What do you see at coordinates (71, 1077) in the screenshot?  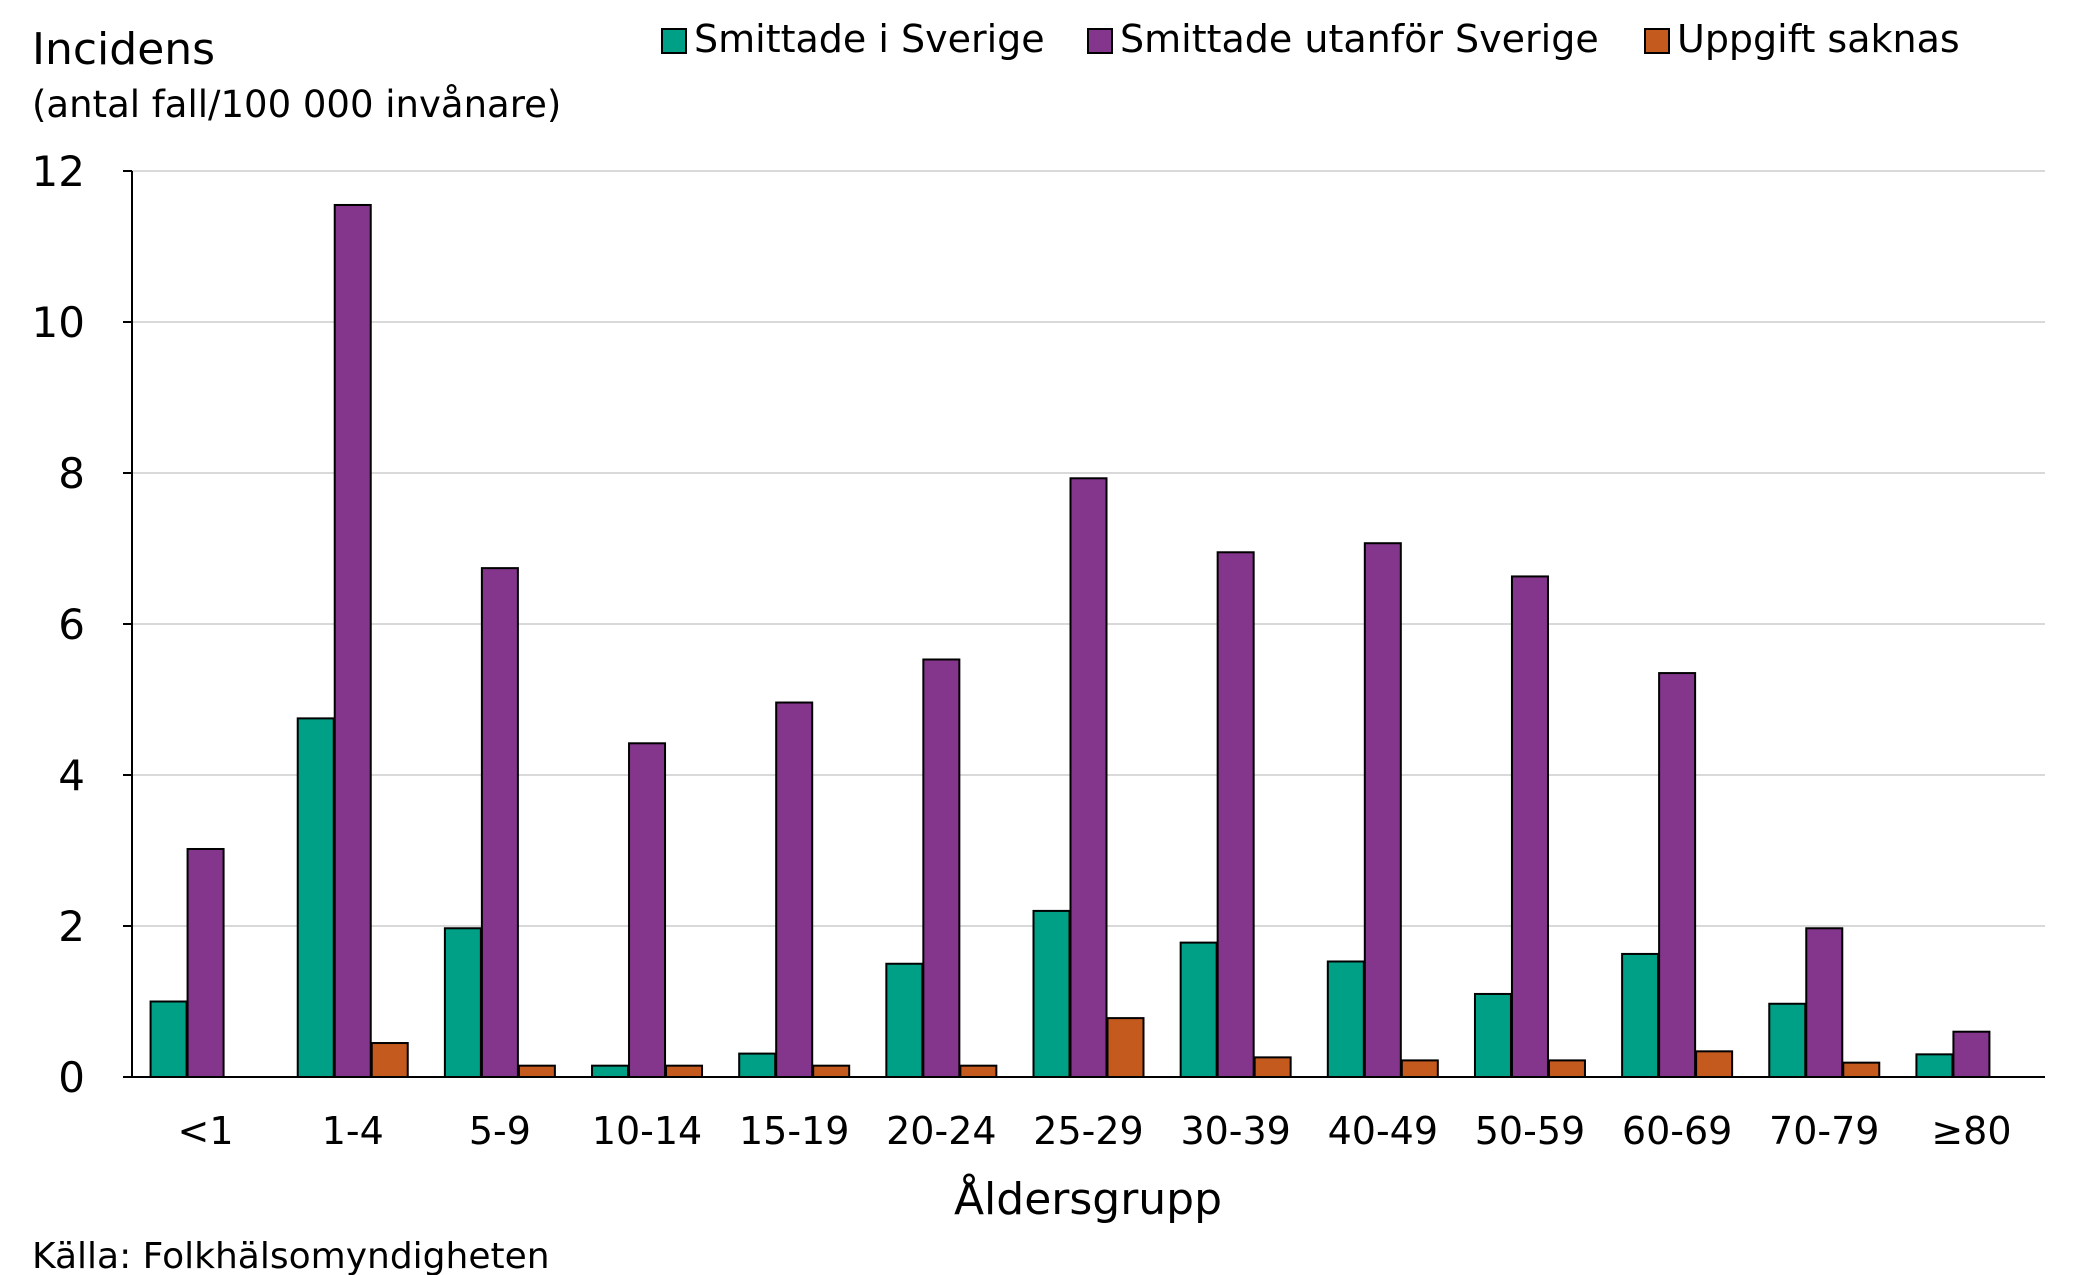 I see `y-tick-label: 0` at bounding box center [71, 1077].